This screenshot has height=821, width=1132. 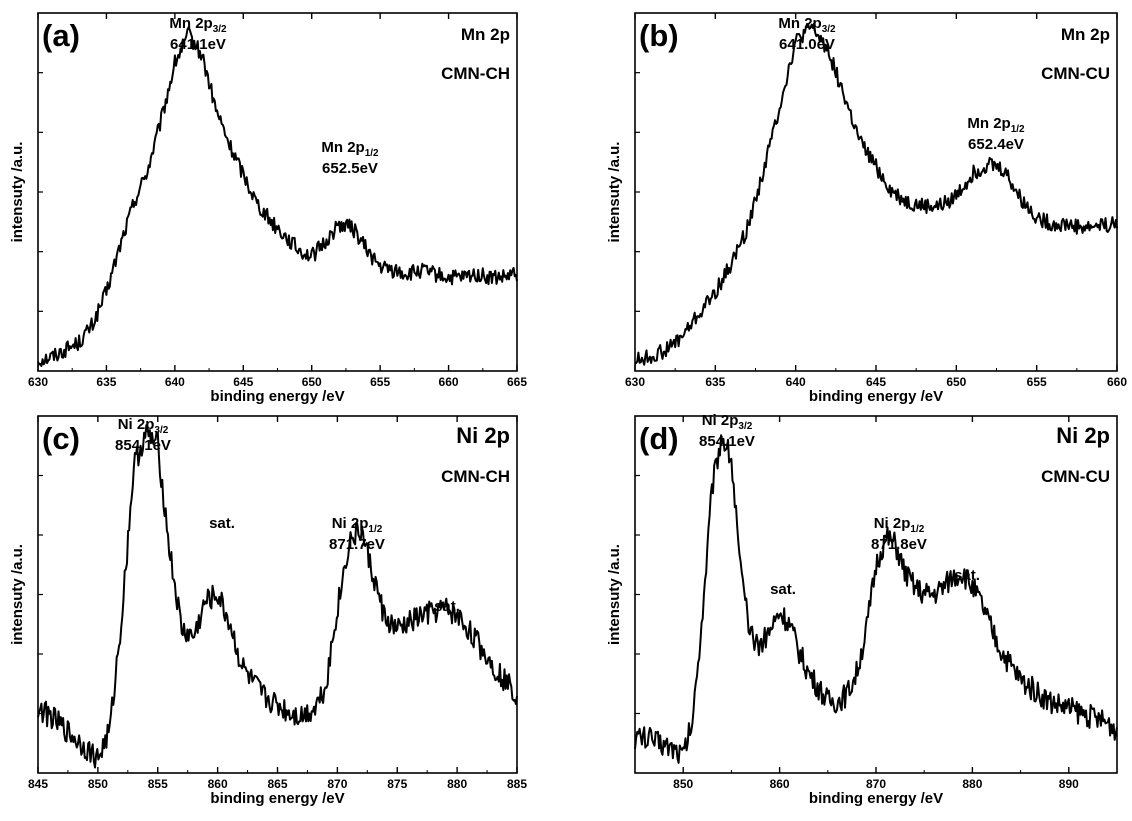 What do you see at coordinates (517, 784) in the screenshot?
I see `x-tick-label: 885` at bounding box center [517, 784].